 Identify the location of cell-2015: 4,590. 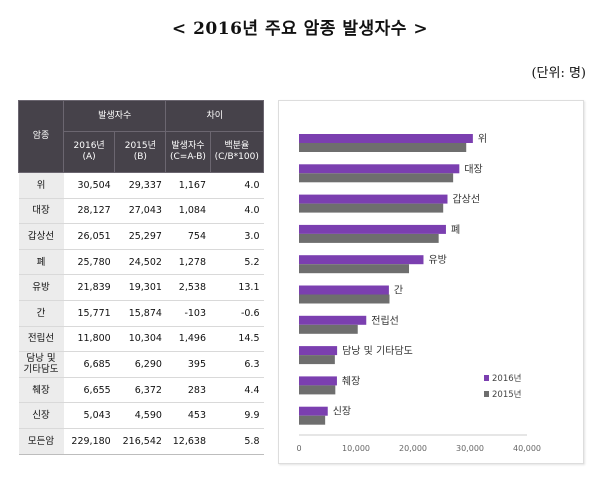
(140, 415).